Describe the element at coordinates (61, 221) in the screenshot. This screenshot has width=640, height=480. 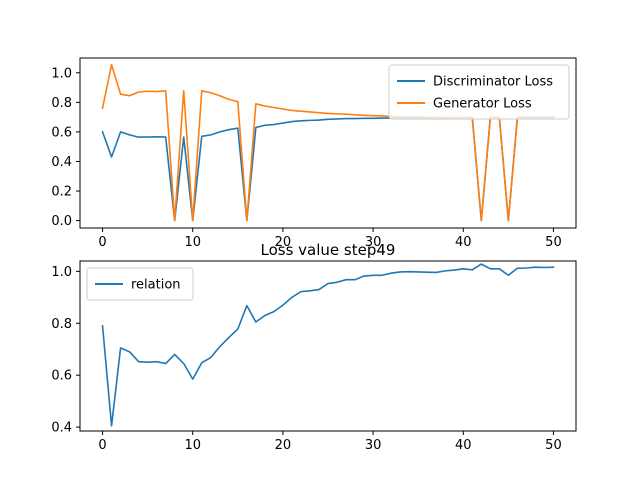
I see `y-tick-label: 0.0` at that location.